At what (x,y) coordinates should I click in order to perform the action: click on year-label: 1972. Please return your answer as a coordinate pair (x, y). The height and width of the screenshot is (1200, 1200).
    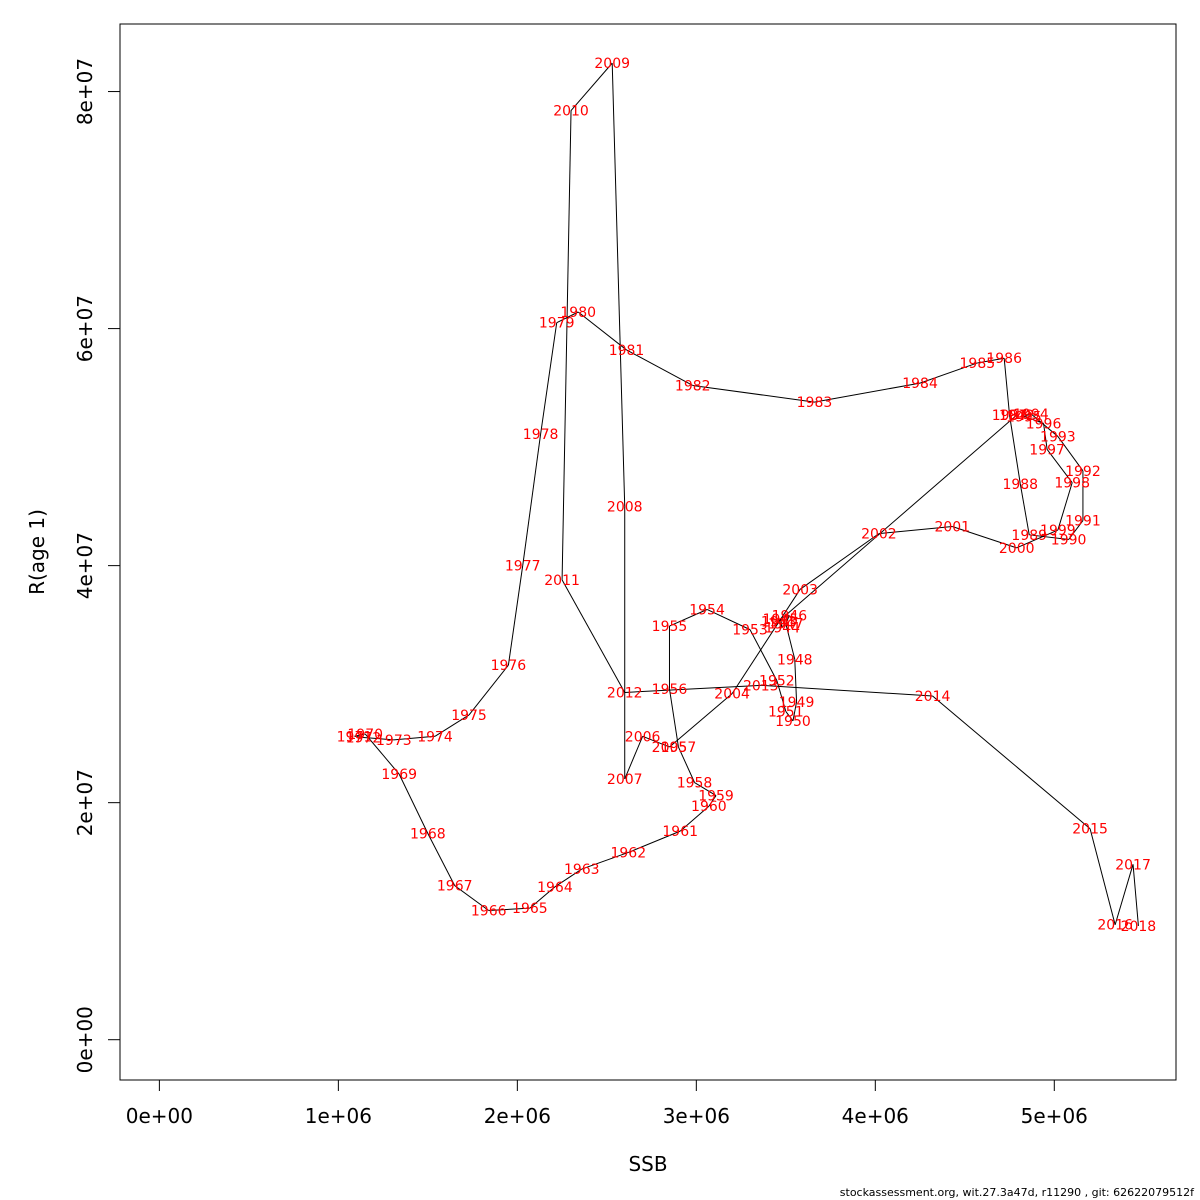
    Looking at the image, I should click on (364, 738).